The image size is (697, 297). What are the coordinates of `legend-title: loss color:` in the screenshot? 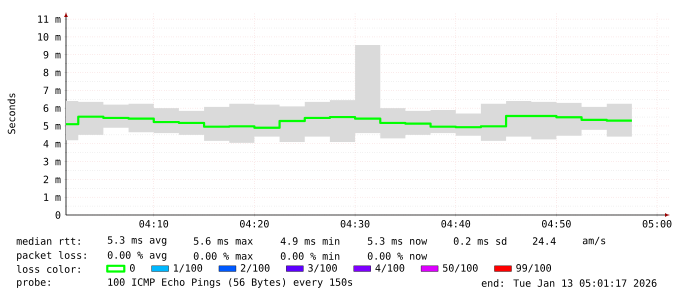 It's located at (48, 269).